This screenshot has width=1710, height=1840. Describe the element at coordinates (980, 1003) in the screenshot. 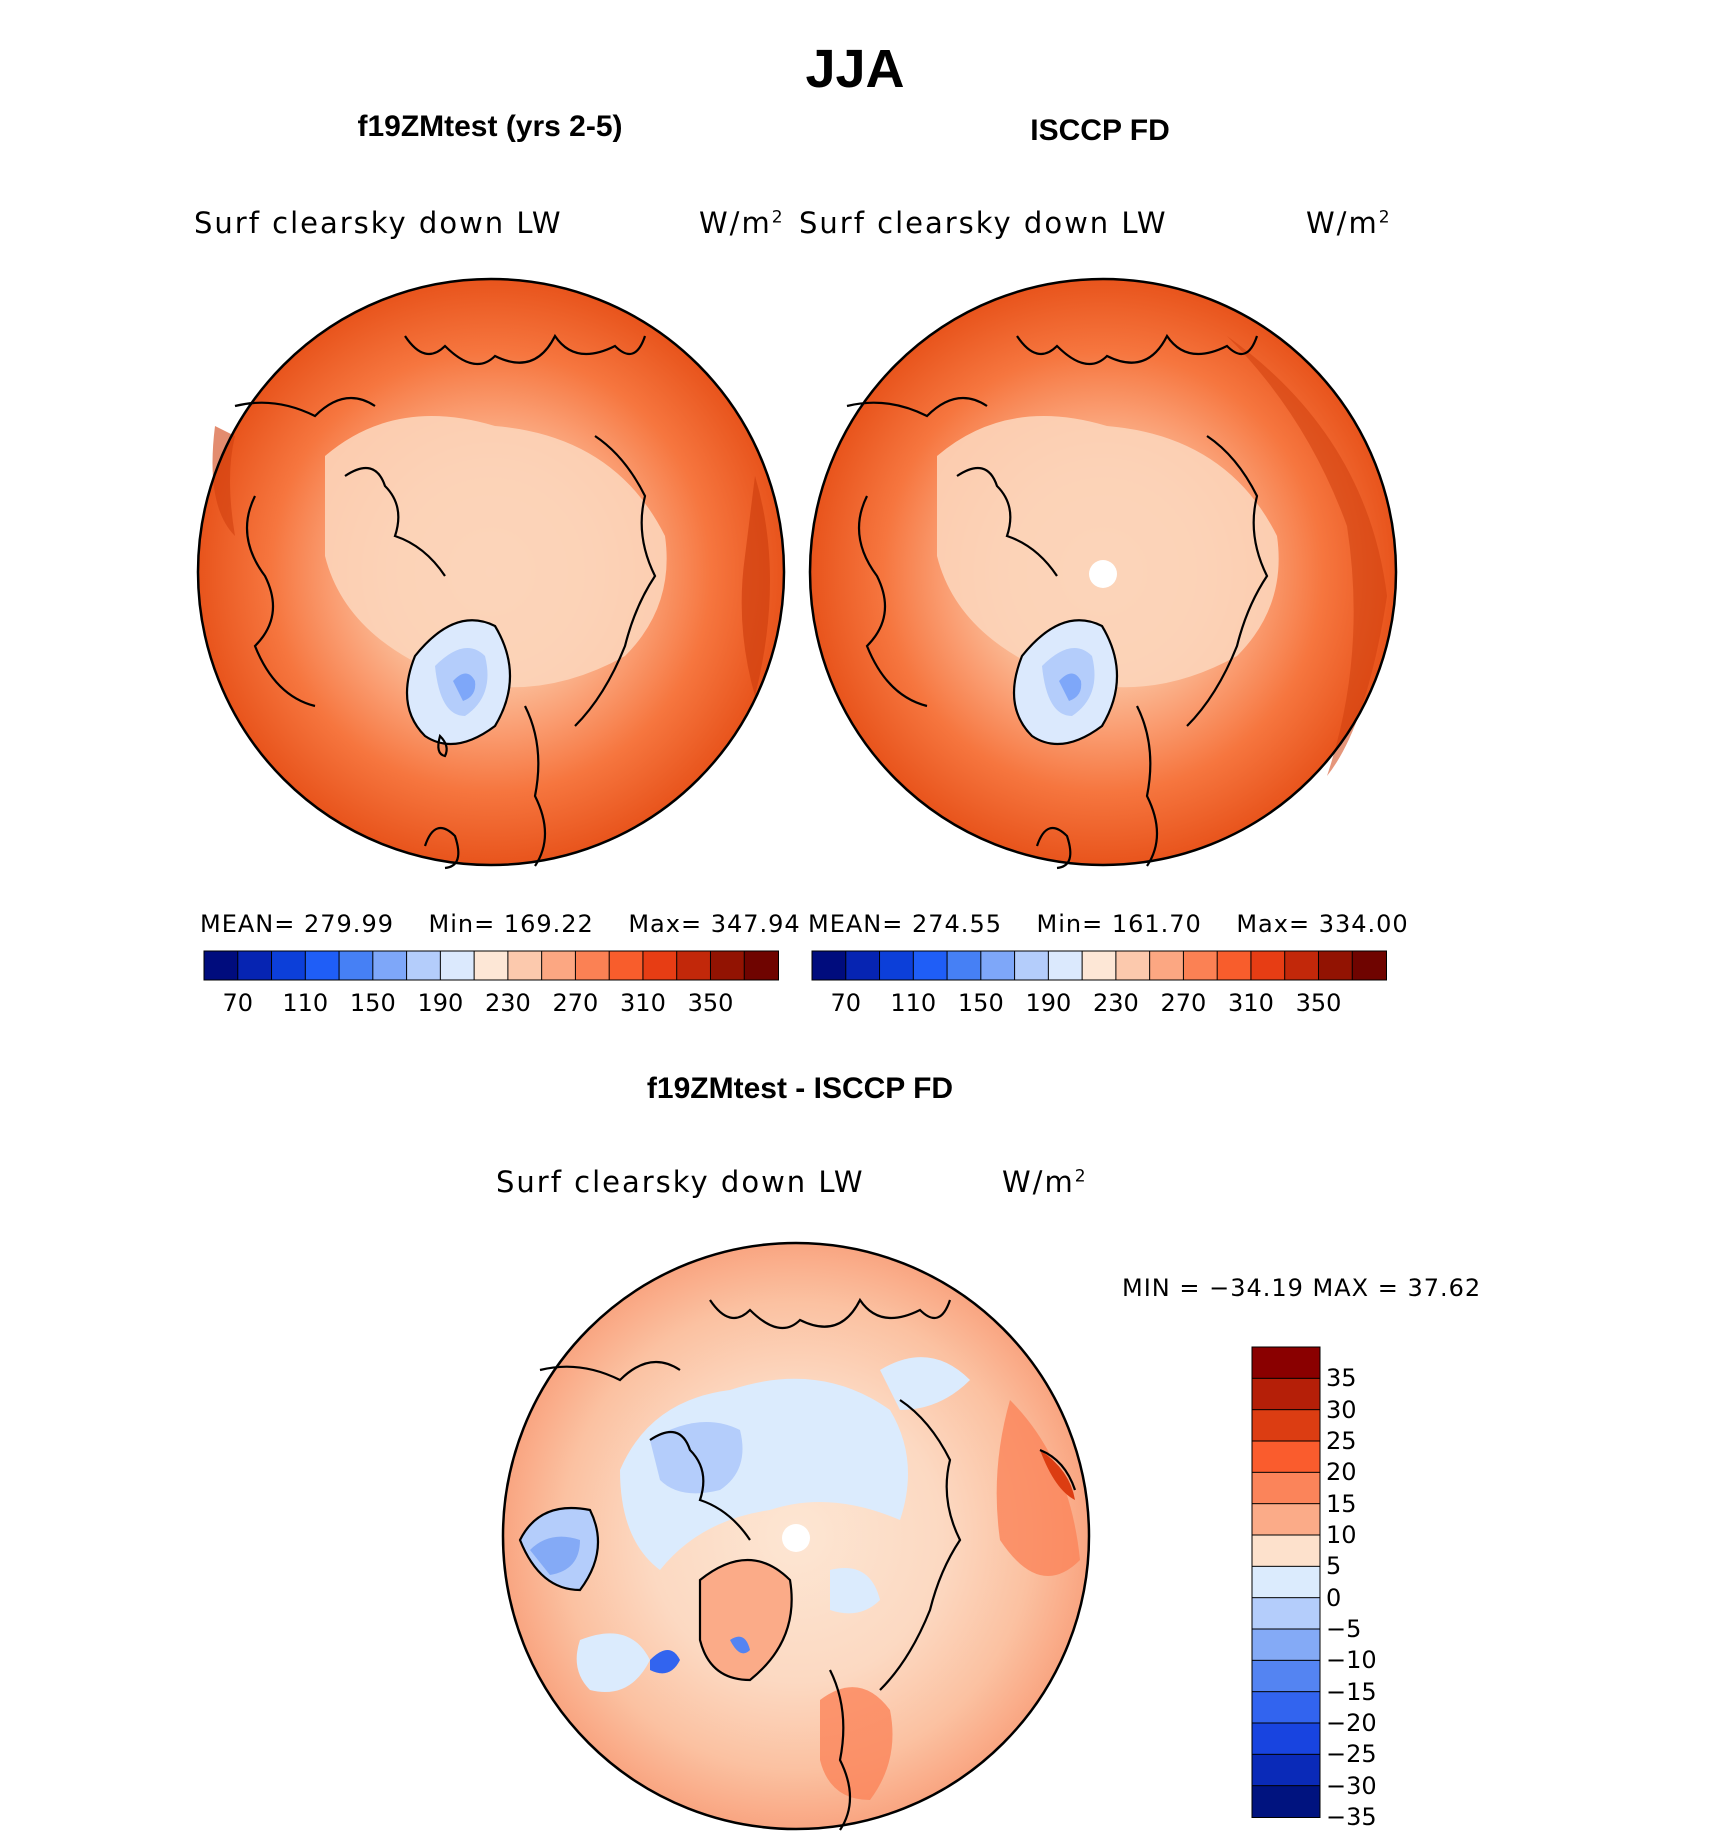

I see `obs-colorbar-tick: 150` at that location.